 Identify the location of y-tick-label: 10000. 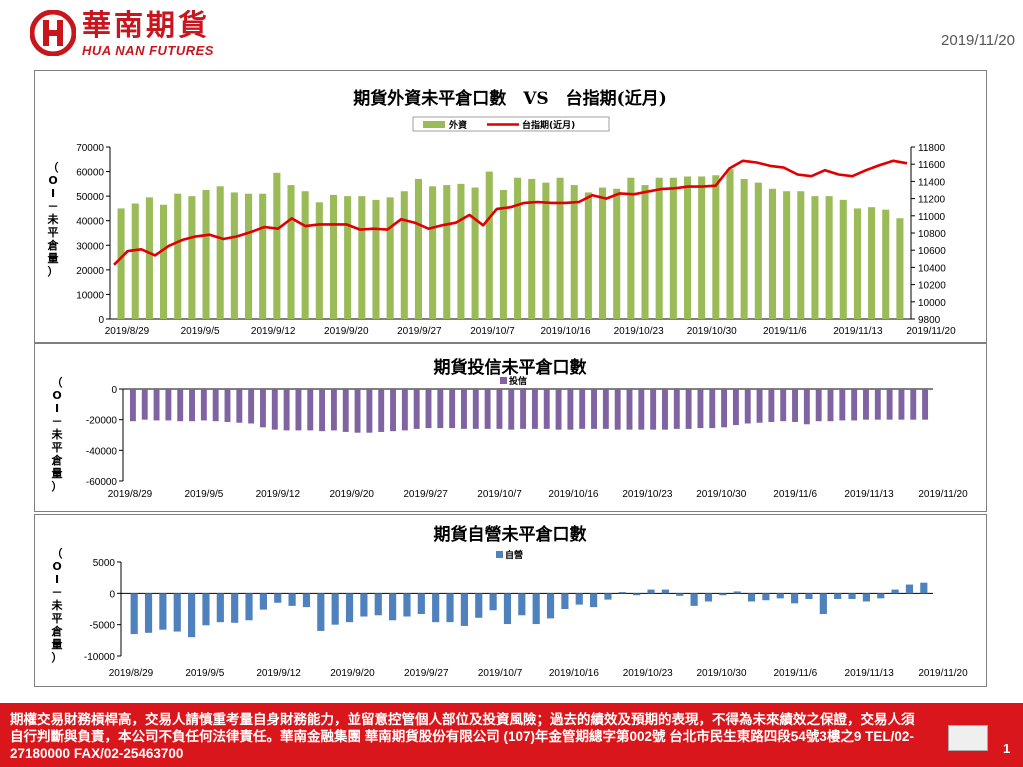
(90, 295).